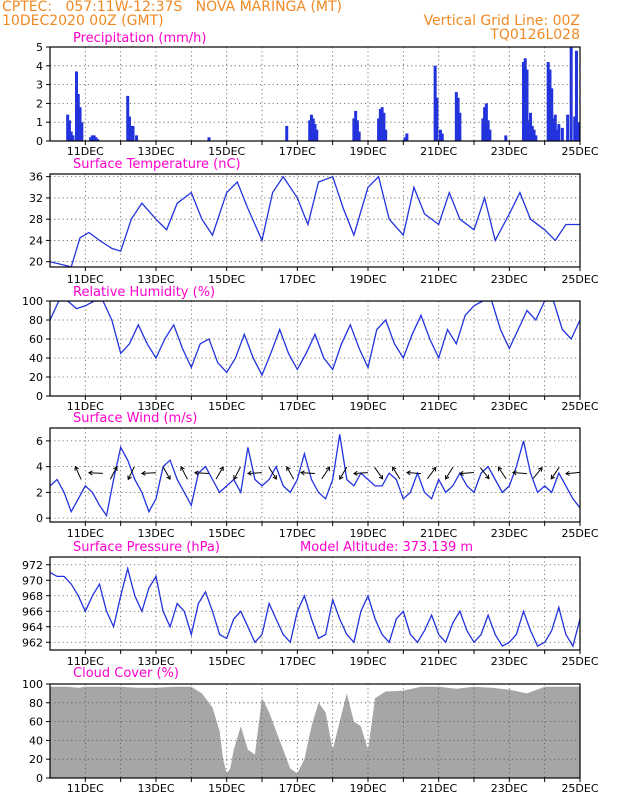 This screenshot has height=800, width=618. I want to click on cloud-xtick-label: 15DEC, so click(226, 788).